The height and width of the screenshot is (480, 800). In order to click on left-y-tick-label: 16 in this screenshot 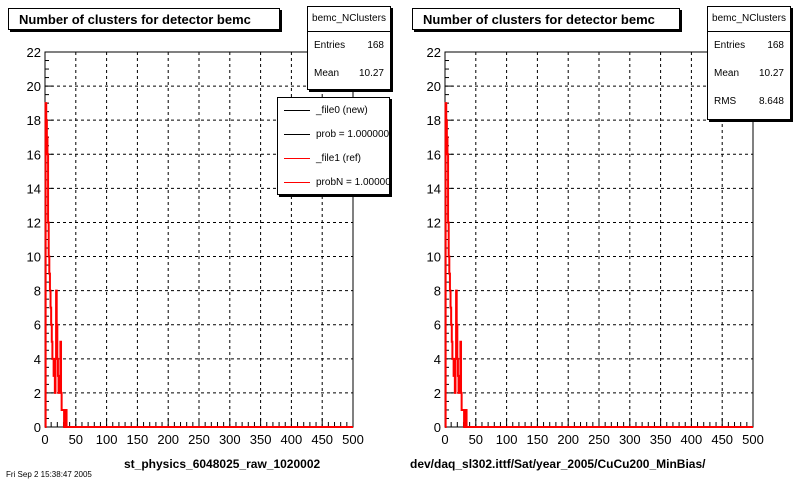, I will do `click(34, 154)`.